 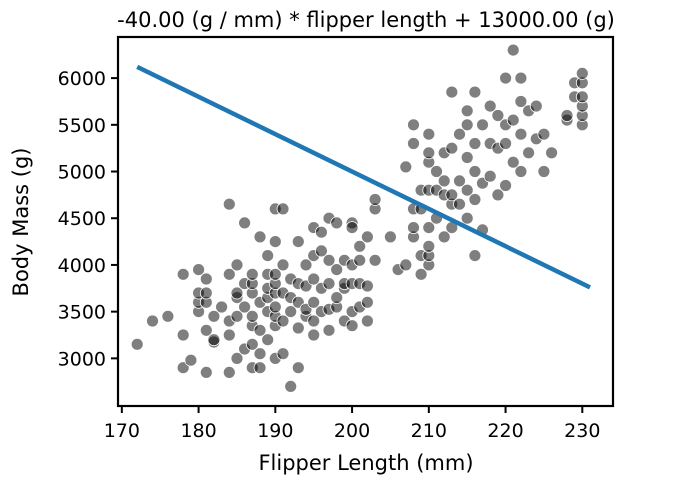 I want to click on x-tick-label: 180, so click(x=198, y=431).